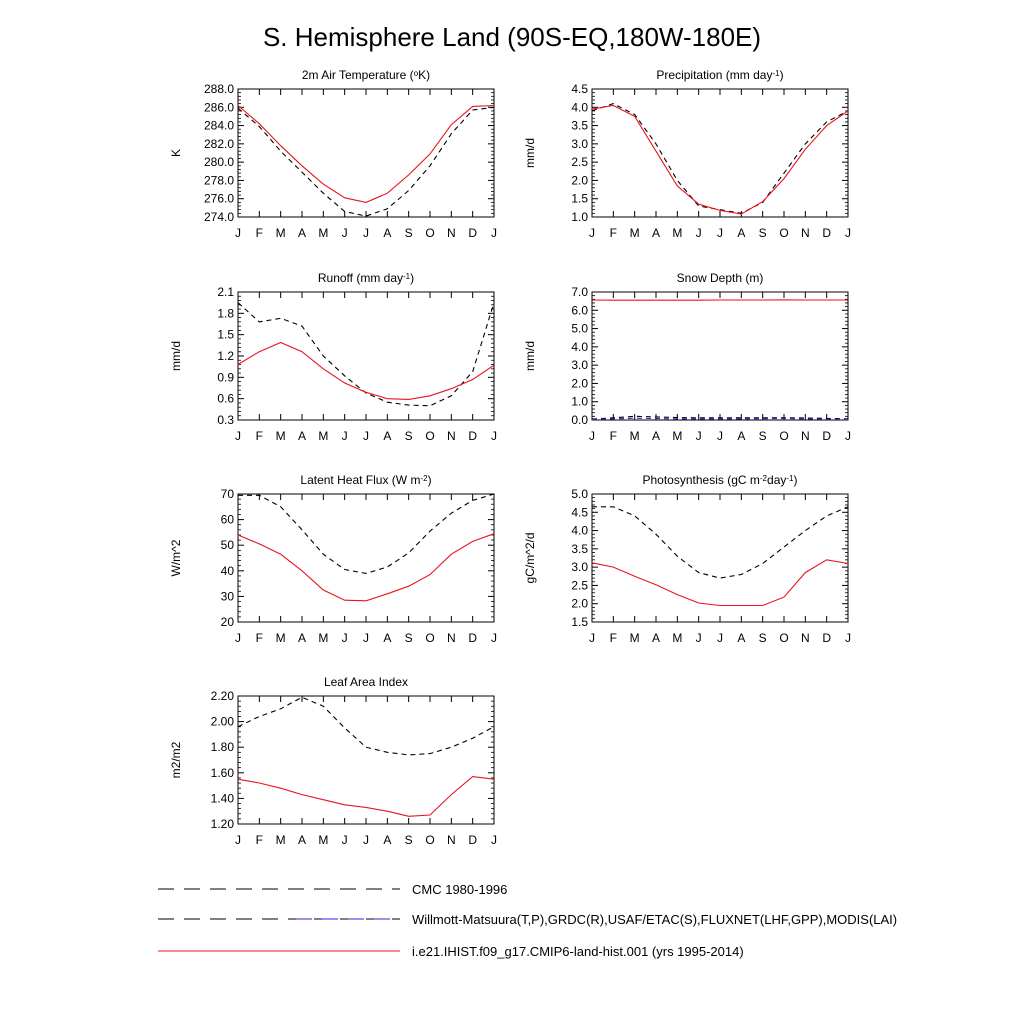  What do you see at coordinates (176, 759) in the screenshot?
I see `y-axis-title: m2/m2` at bounding box center [176, 759].